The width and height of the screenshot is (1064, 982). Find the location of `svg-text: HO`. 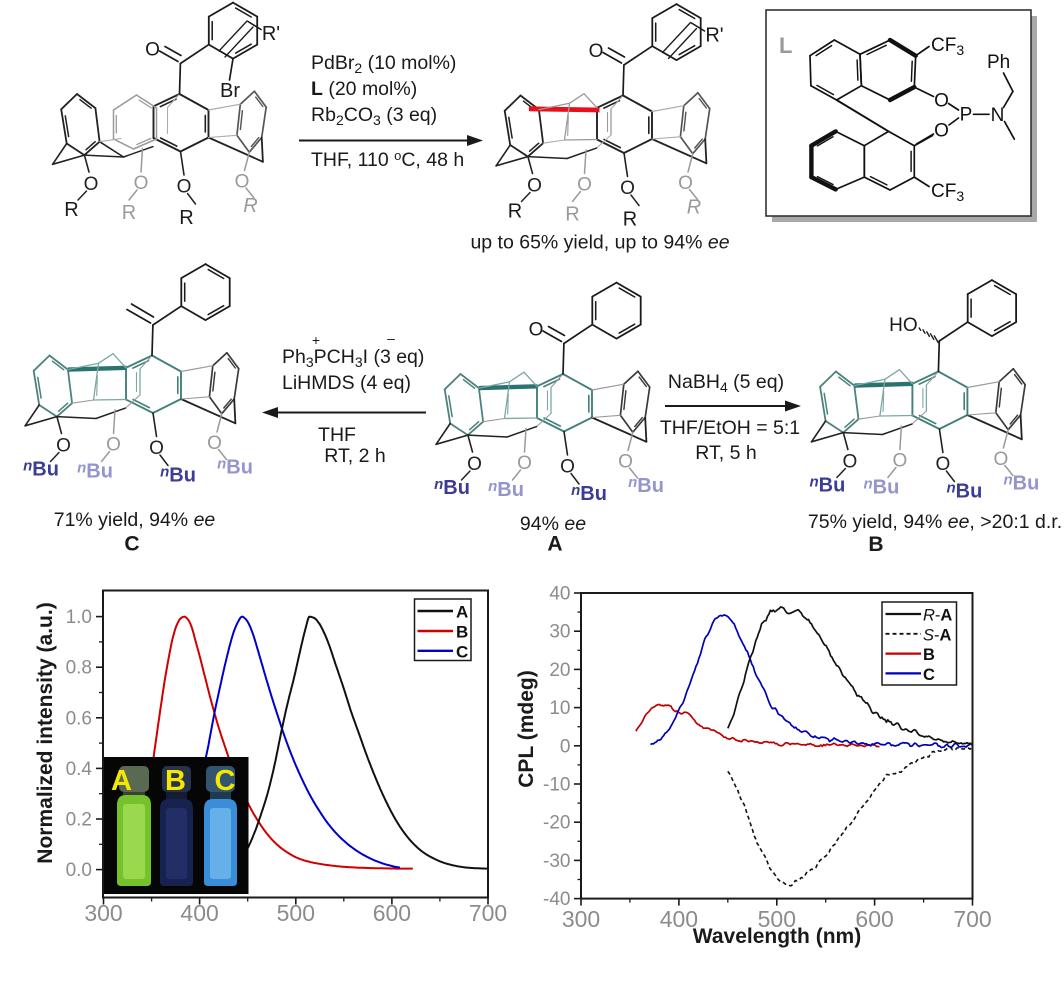

svg-text: HO is located at coordinates (903, 325).